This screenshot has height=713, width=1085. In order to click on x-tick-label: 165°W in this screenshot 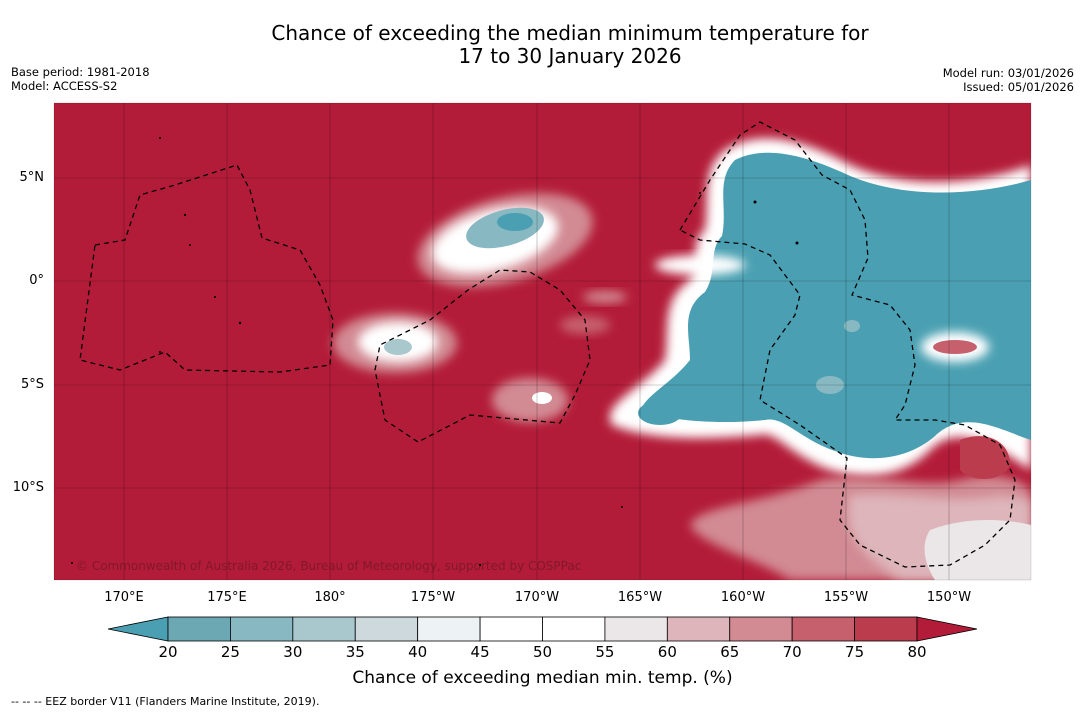, I will do `click(640, 597)`.